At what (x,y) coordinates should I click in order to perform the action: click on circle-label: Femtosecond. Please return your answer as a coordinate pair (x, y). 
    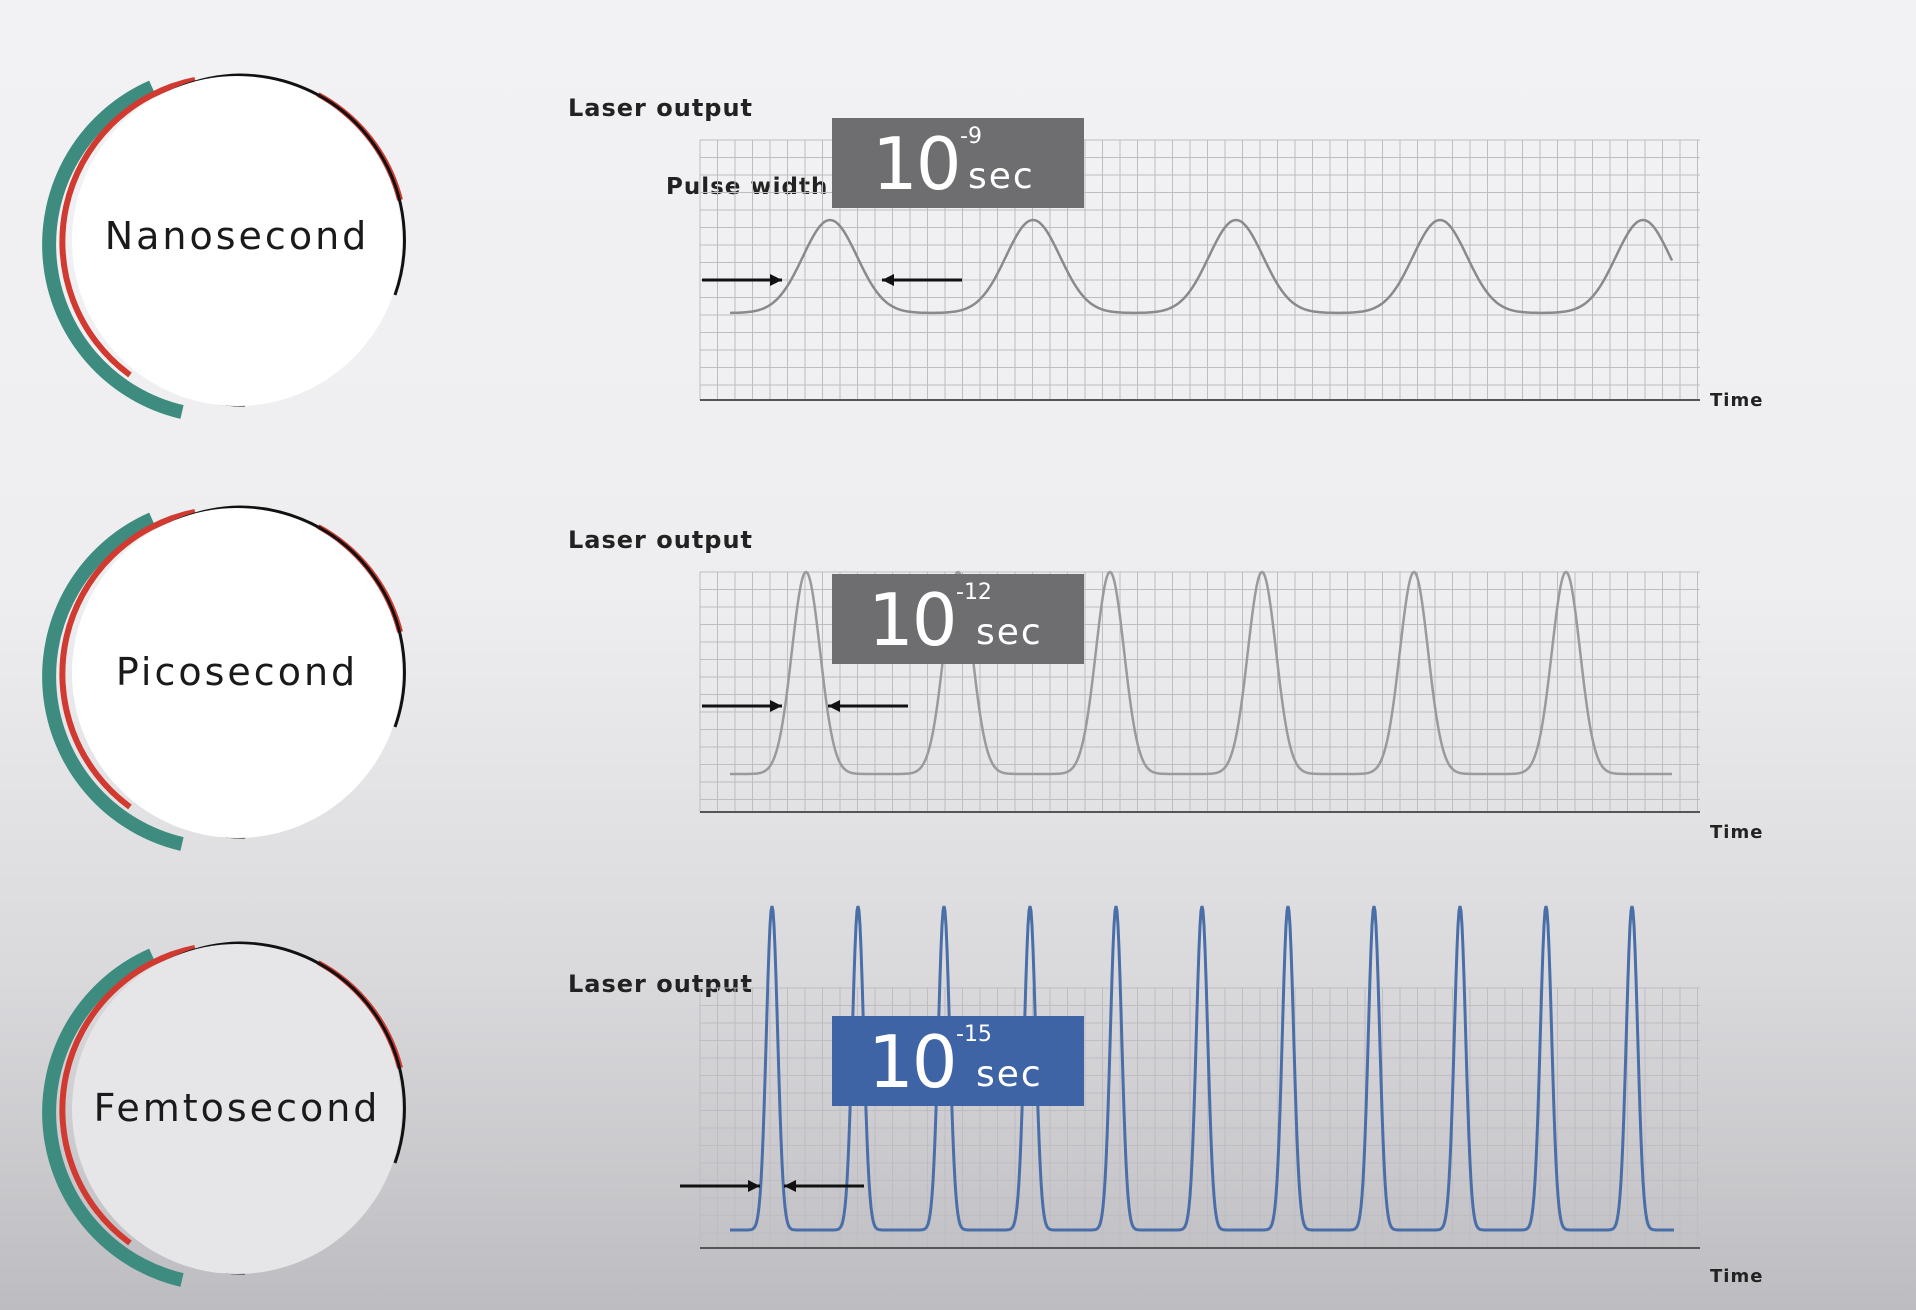
    Looking at the image, I should click on (237, 1108).